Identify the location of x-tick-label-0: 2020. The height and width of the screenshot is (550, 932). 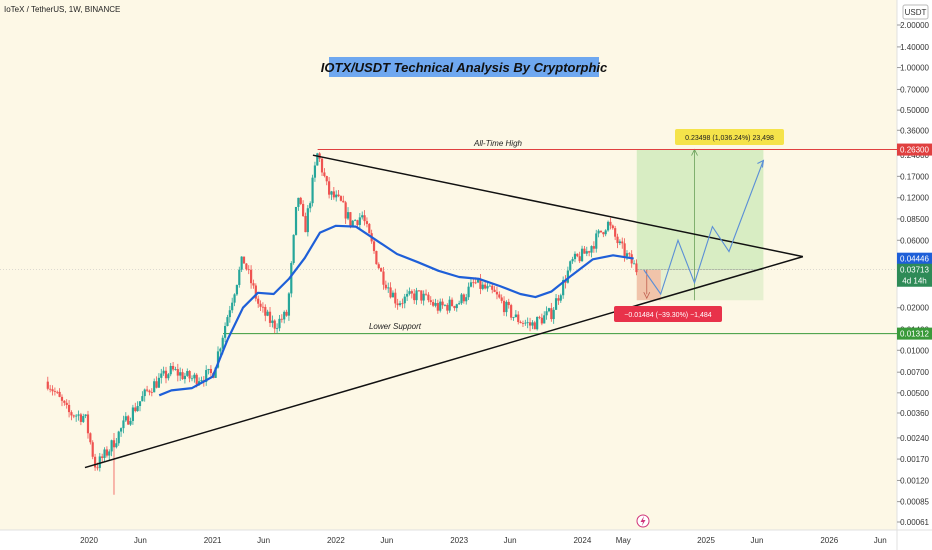
(89, 540).